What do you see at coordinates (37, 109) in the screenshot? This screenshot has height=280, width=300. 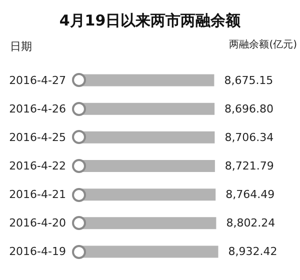 I see `y-tick-label: 2016-4-26` at bounding box center [37, 109].